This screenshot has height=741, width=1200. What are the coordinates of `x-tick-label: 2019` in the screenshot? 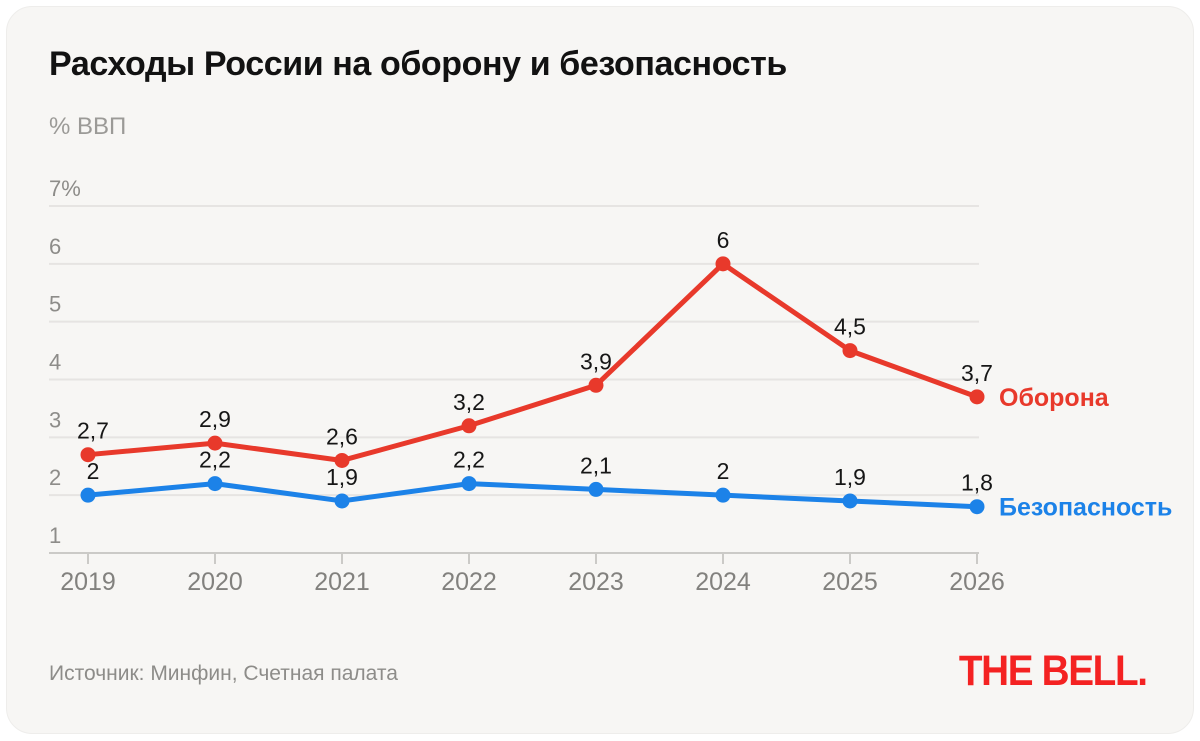 It's located at (88, 582).